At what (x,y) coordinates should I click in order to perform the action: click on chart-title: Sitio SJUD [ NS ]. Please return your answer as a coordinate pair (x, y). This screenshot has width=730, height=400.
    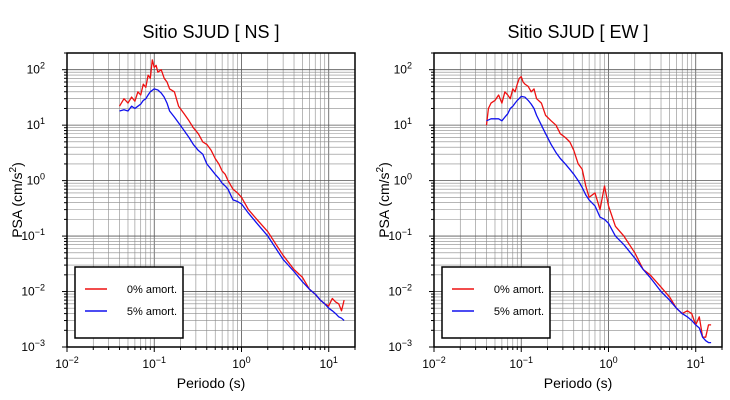
    Looking at the image, I should click on (210, 32).